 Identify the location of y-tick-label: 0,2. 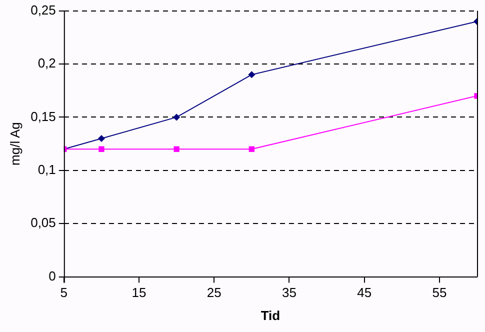
(47, 63).